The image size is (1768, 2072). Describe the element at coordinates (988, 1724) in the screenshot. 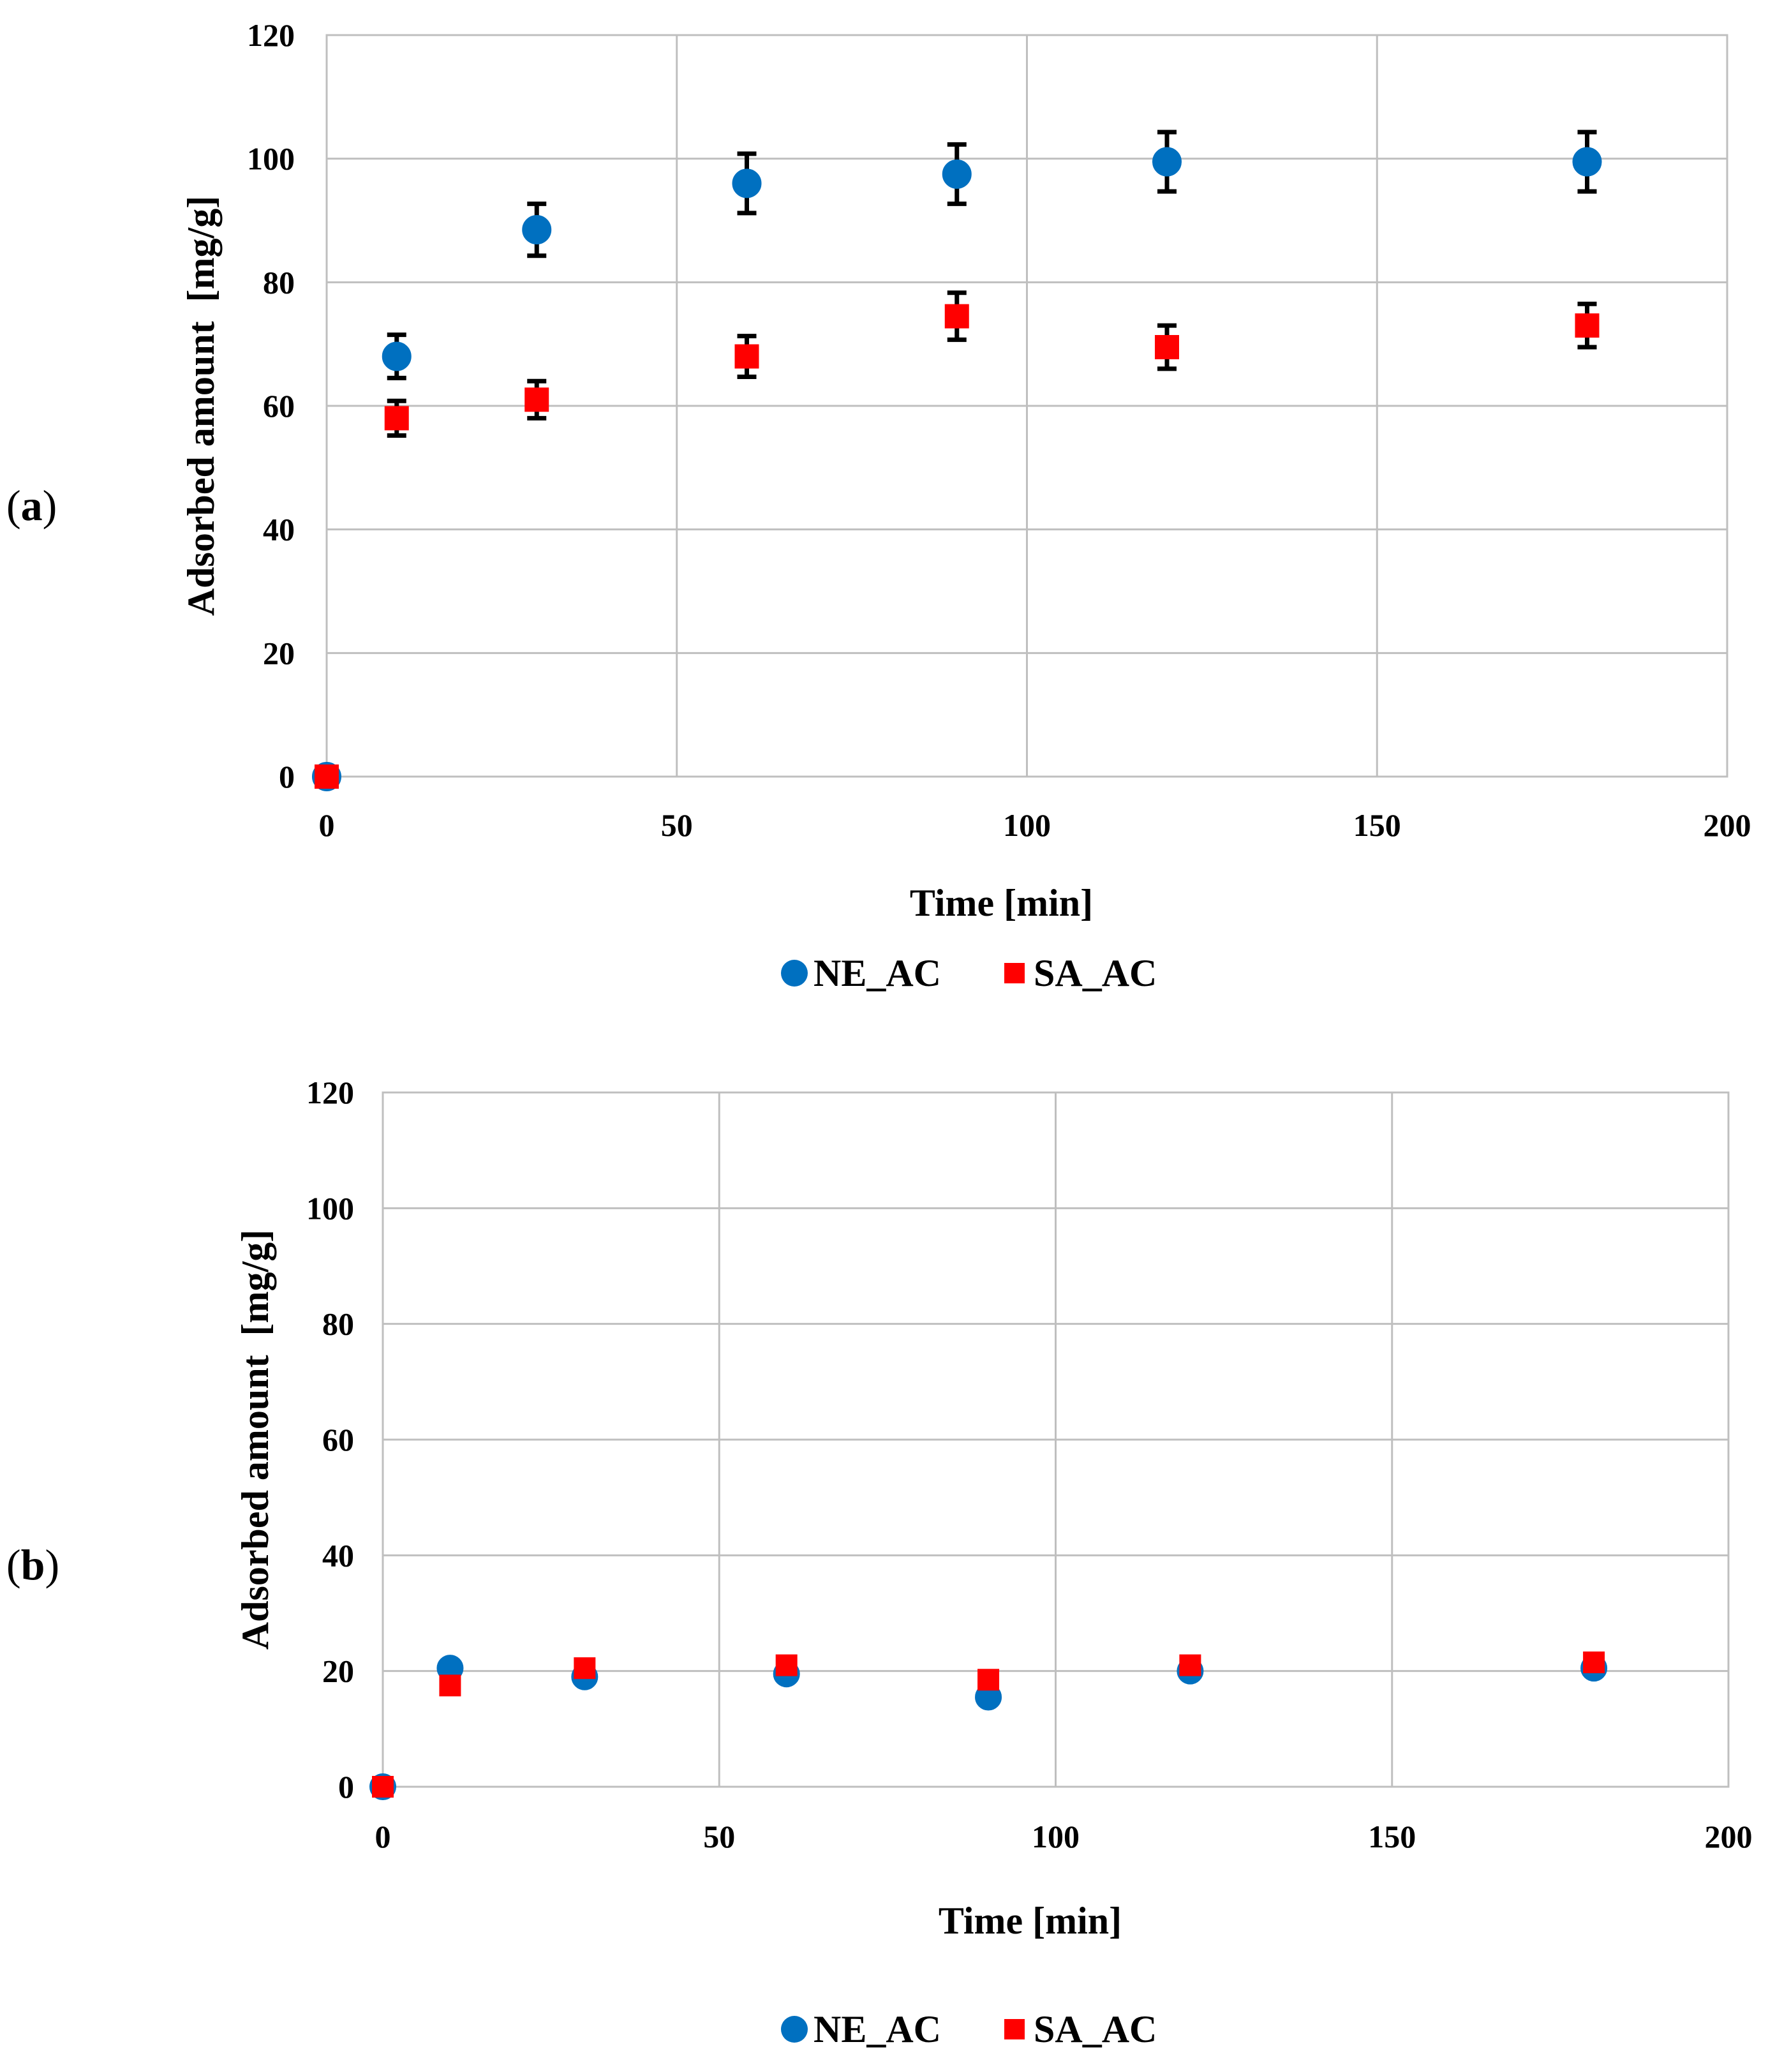

I see `series-sa-ac` at that location.